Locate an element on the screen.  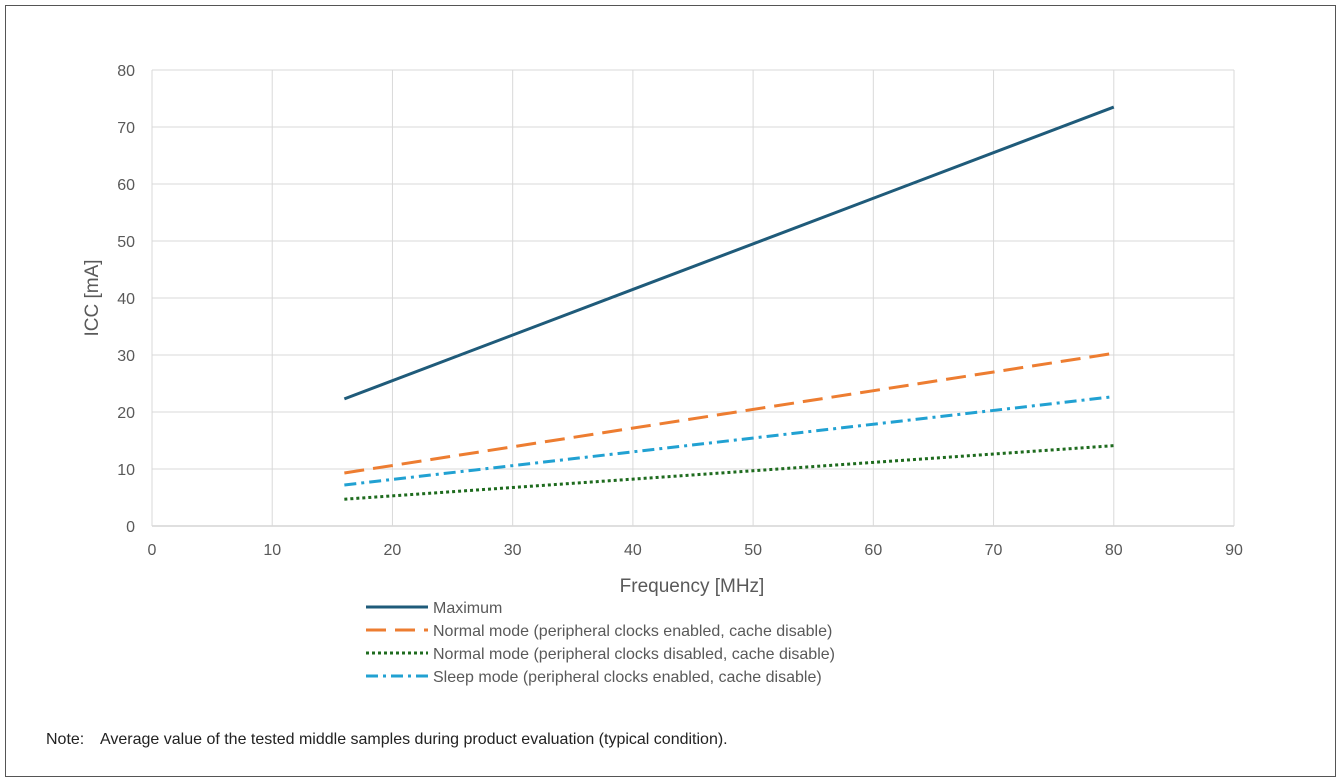
x-tick-label: 10 is located at coordinates (272, 550).